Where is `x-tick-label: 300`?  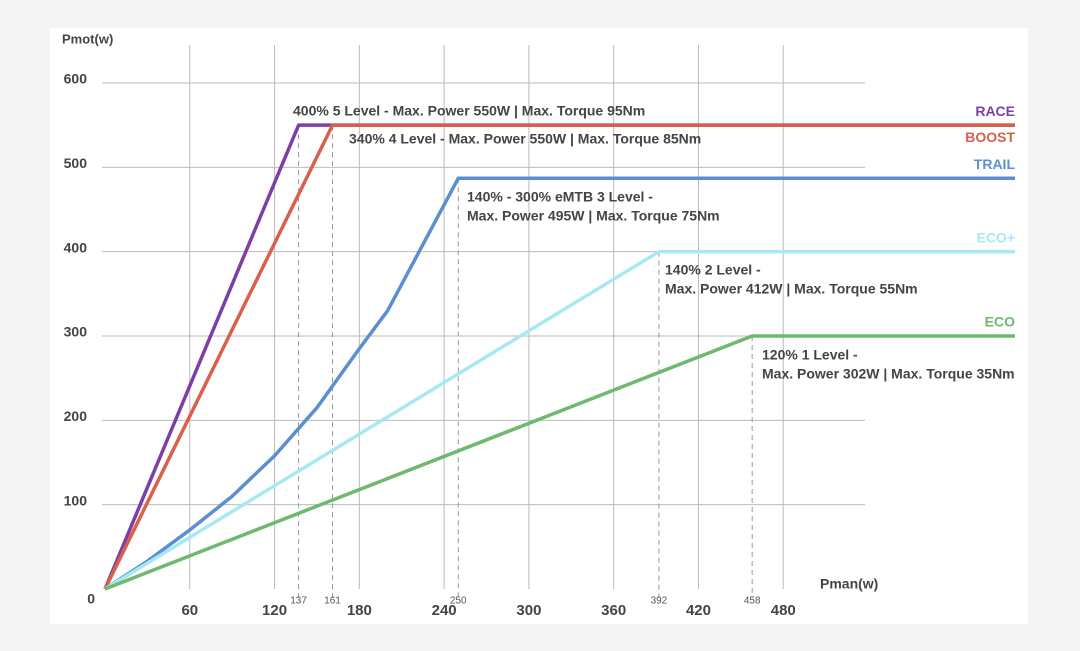
x-tick-label: 300 is located at coordinates (528, 610).